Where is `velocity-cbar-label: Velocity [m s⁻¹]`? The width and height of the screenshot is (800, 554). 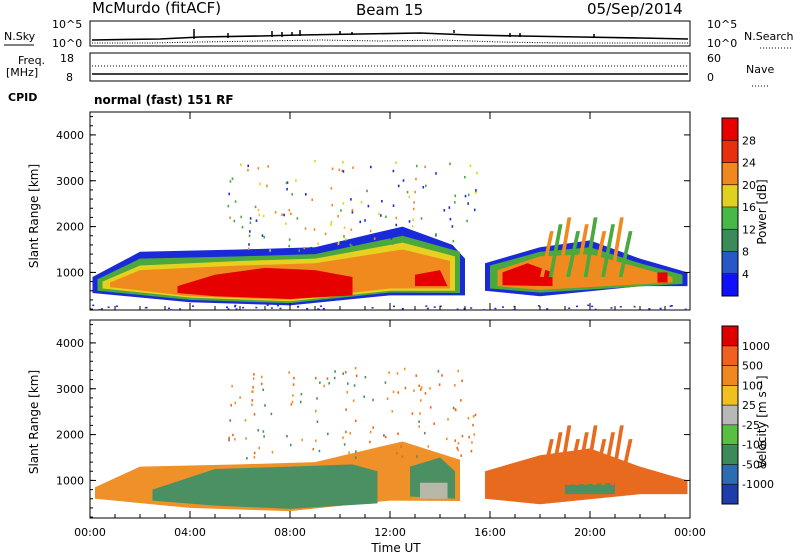
velocity-cbar-label: Velocity [m s⁻¹] is located at coordinates (762, 421).